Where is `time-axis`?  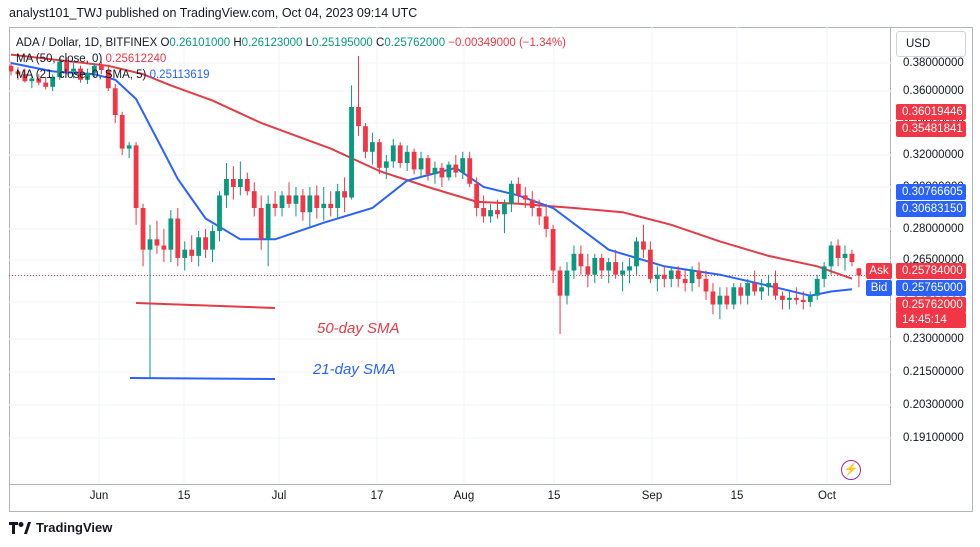 time-axis is located at coordinates (450, 498).